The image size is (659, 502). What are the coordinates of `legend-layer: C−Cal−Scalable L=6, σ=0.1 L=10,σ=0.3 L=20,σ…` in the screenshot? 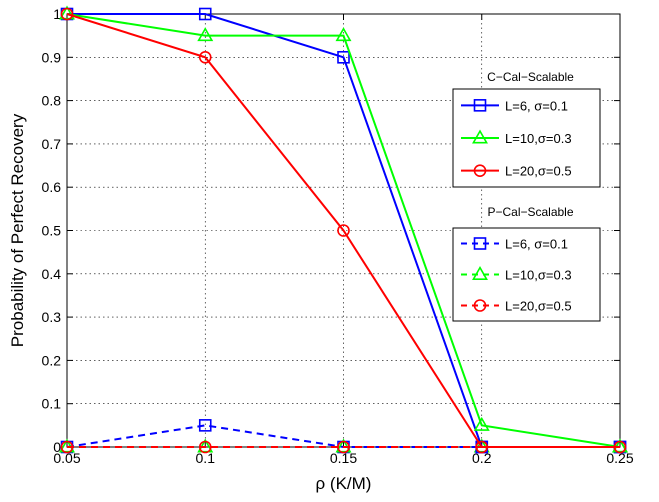 It's located at (526, 196).